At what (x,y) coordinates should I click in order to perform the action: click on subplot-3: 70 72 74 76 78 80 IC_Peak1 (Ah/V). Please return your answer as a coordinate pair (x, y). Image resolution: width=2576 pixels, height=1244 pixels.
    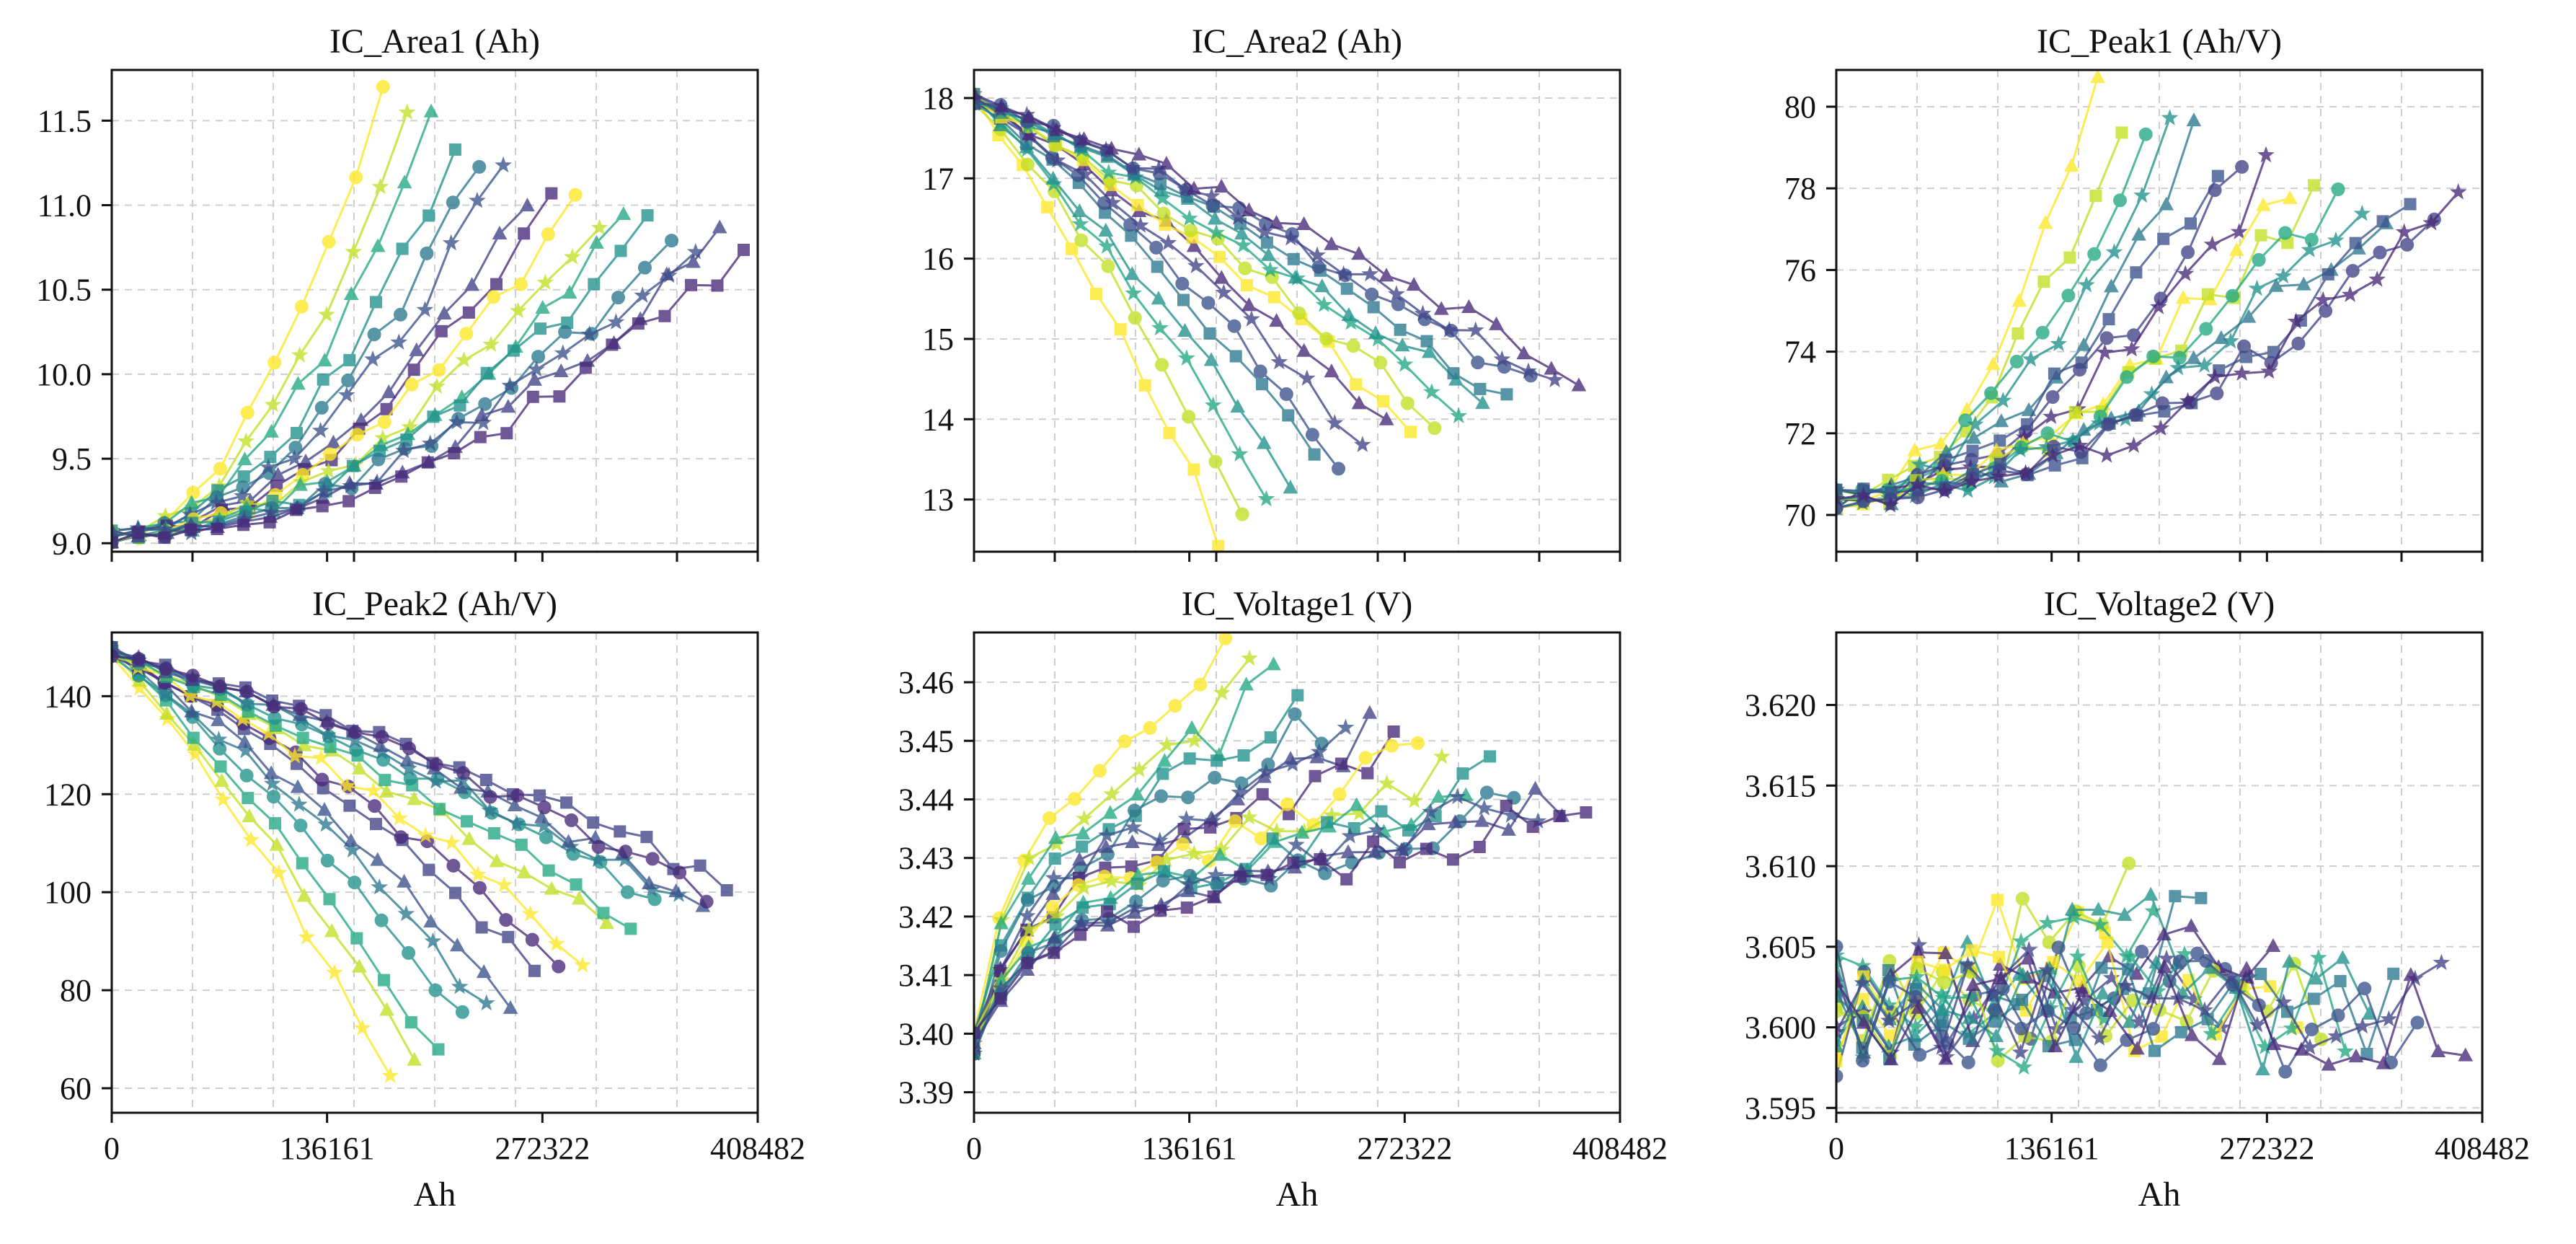
    Looking at the image, I should click on (2134, 292).